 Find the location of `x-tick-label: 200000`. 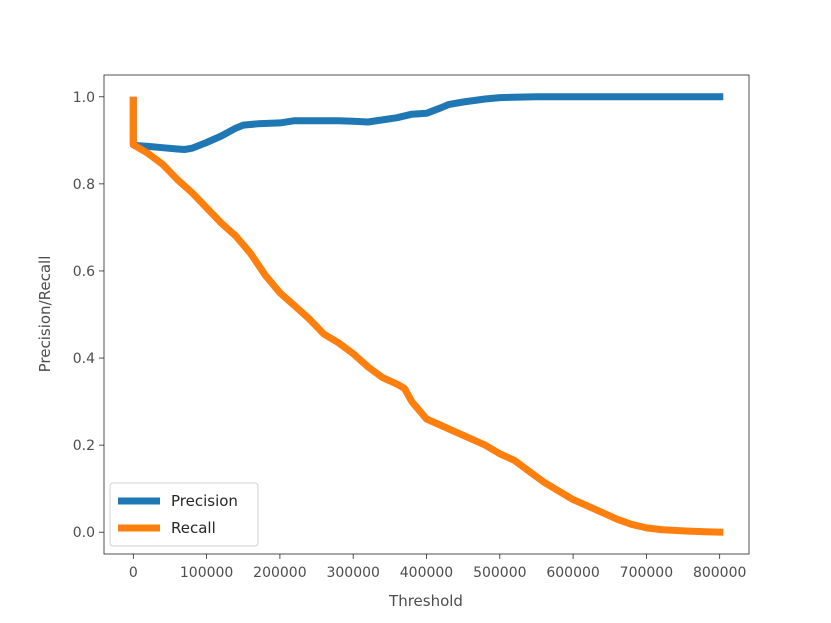

x-tick-label: 200000 is located at coordinates (279, 573).